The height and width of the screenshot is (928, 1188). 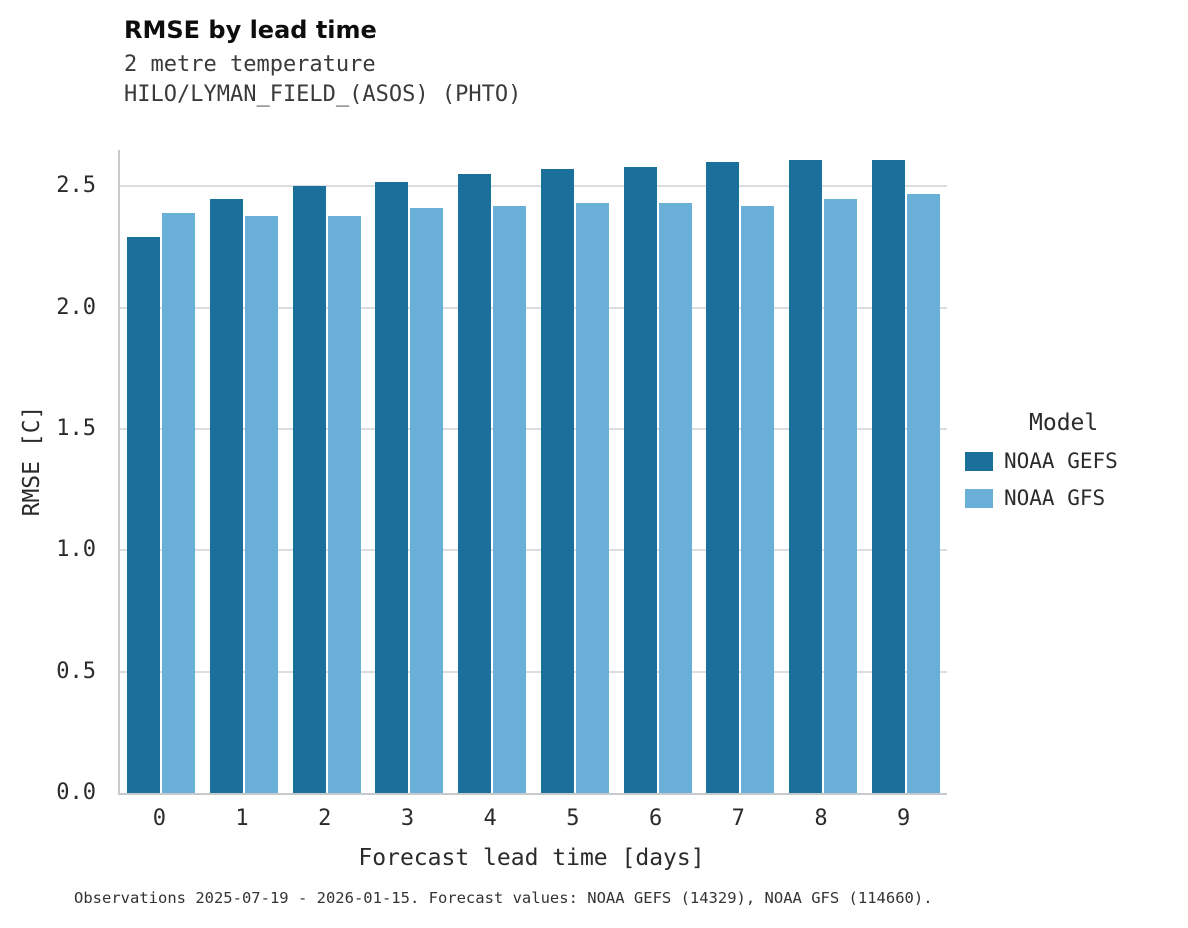 I want to click on x-axis-label: Forecast lead time [days], so click(x=531, y=858).